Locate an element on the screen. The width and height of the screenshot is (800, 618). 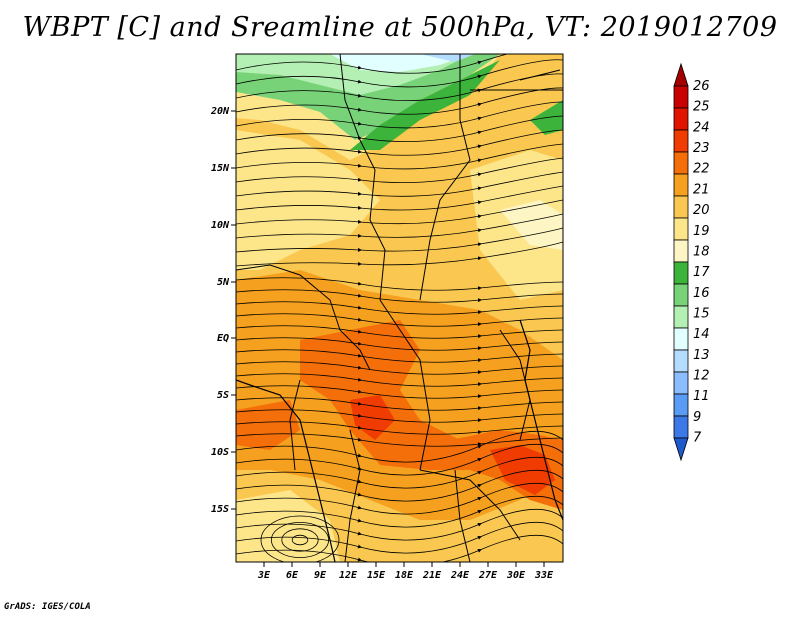
colorbar-label: 17 is located at coordinates (701, 272).